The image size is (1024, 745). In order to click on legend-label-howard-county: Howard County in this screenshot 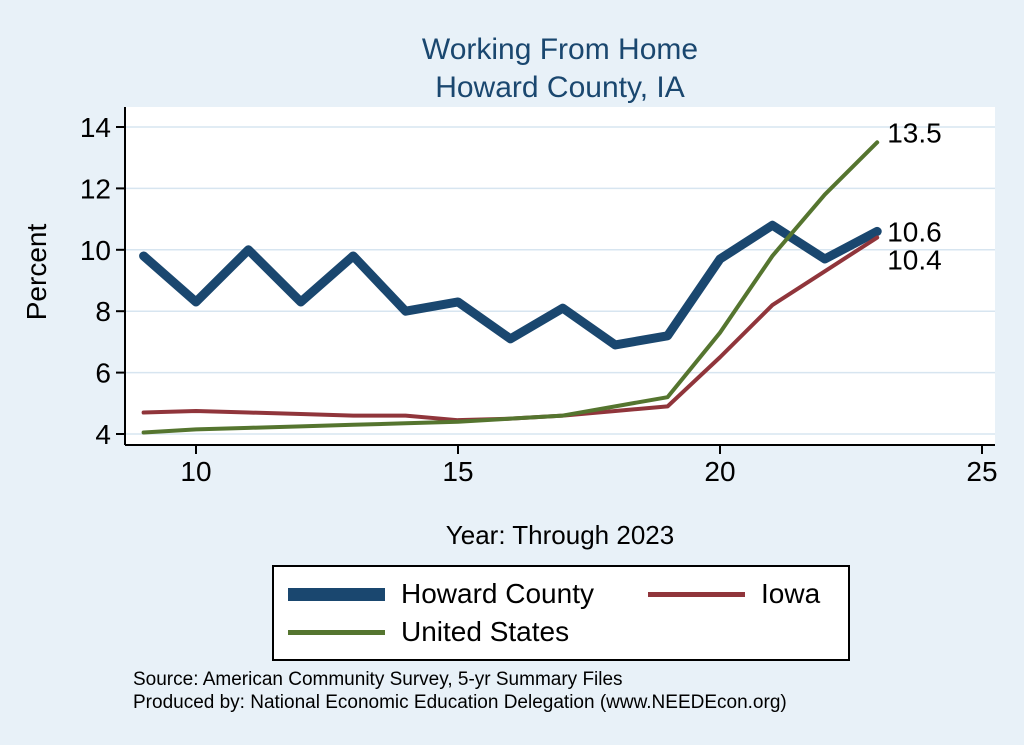, I will do `click(497, 593)`.